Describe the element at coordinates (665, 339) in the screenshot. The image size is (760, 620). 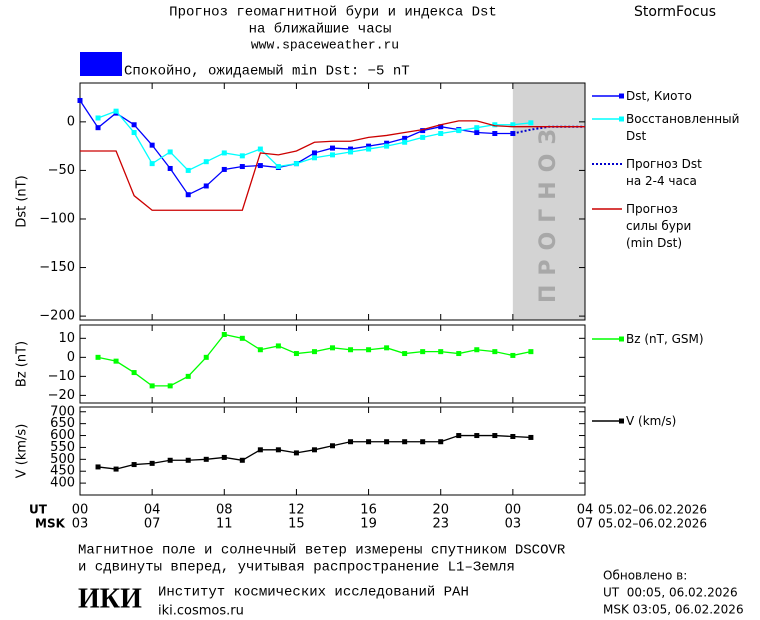
I see `legend-label: Bz (nT, GSM)` at that location.